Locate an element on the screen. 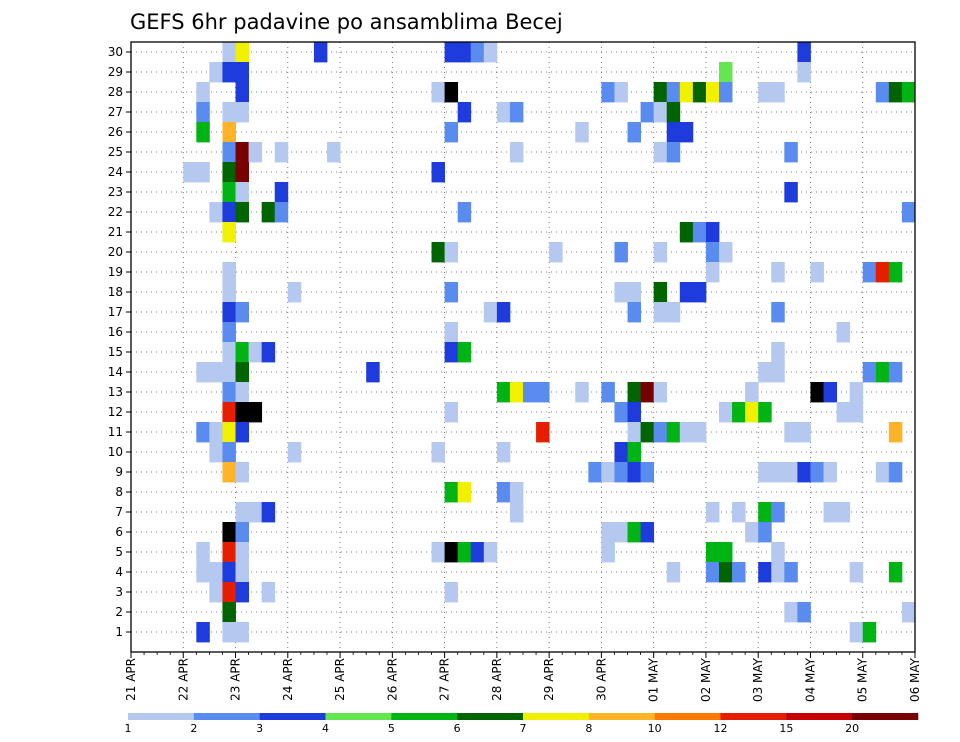  y-tick-label: 1 is located at coordinates (119, 632).